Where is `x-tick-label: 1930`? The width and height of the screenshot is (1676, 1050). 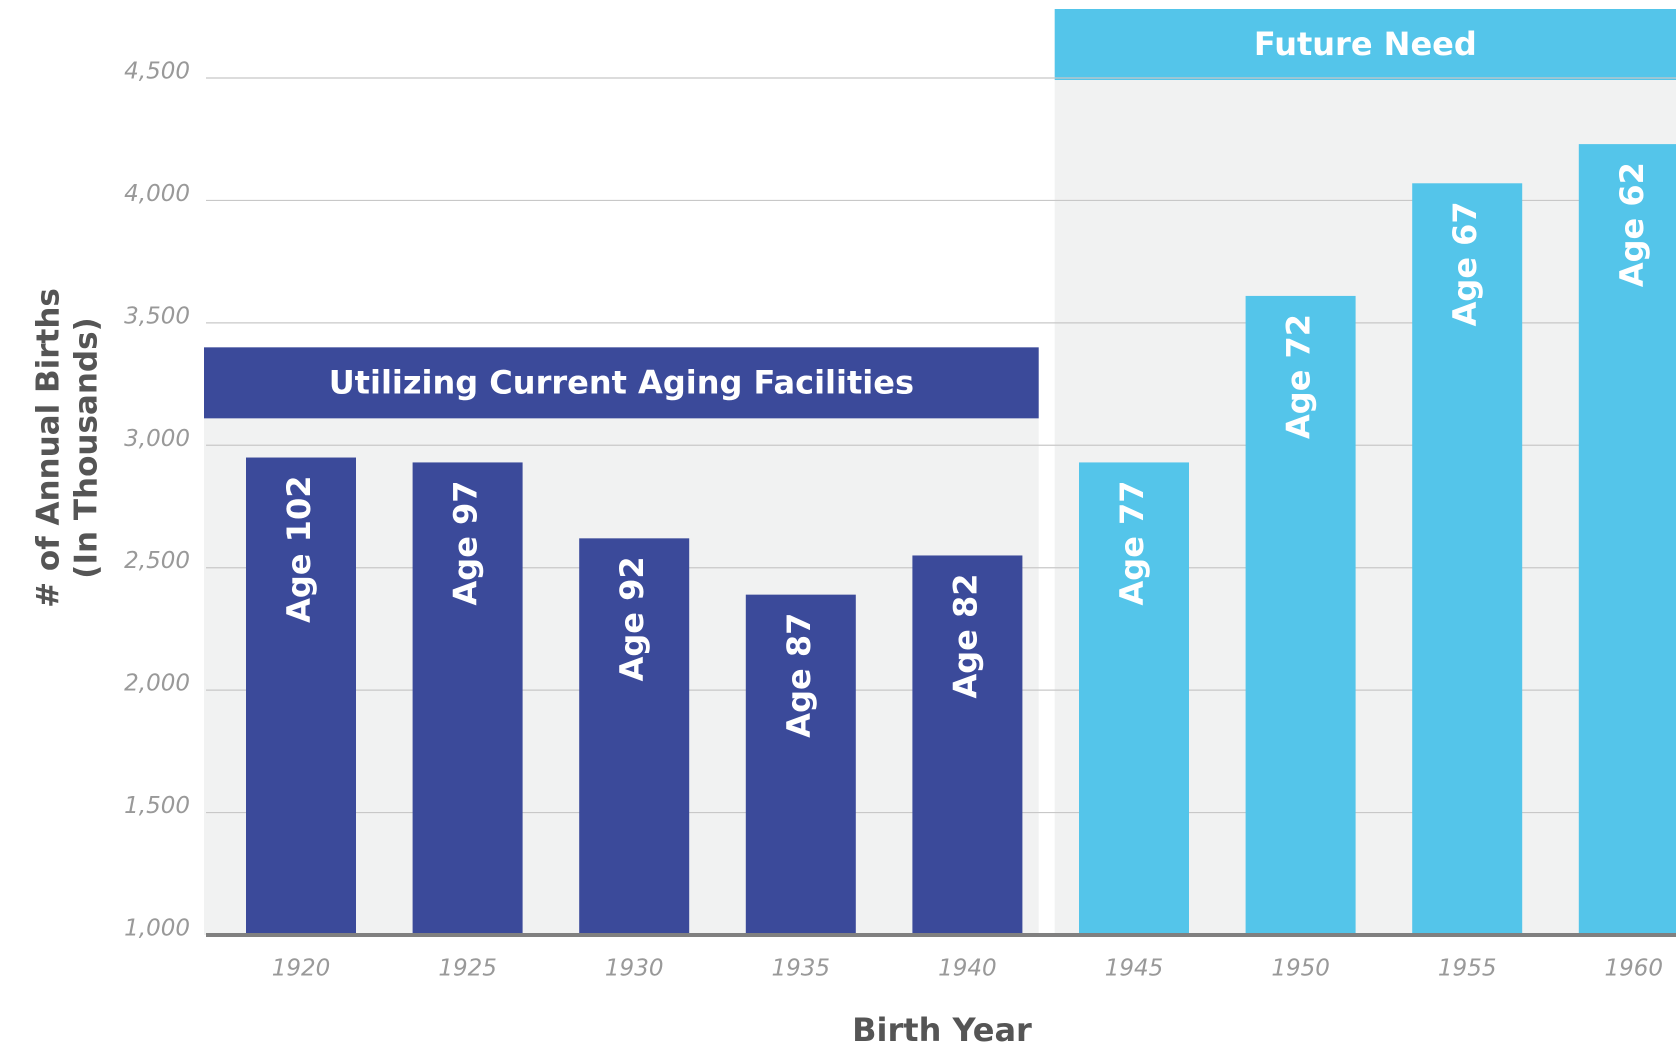
x-tick-label: 1930 is located at coordinates (634, 969).